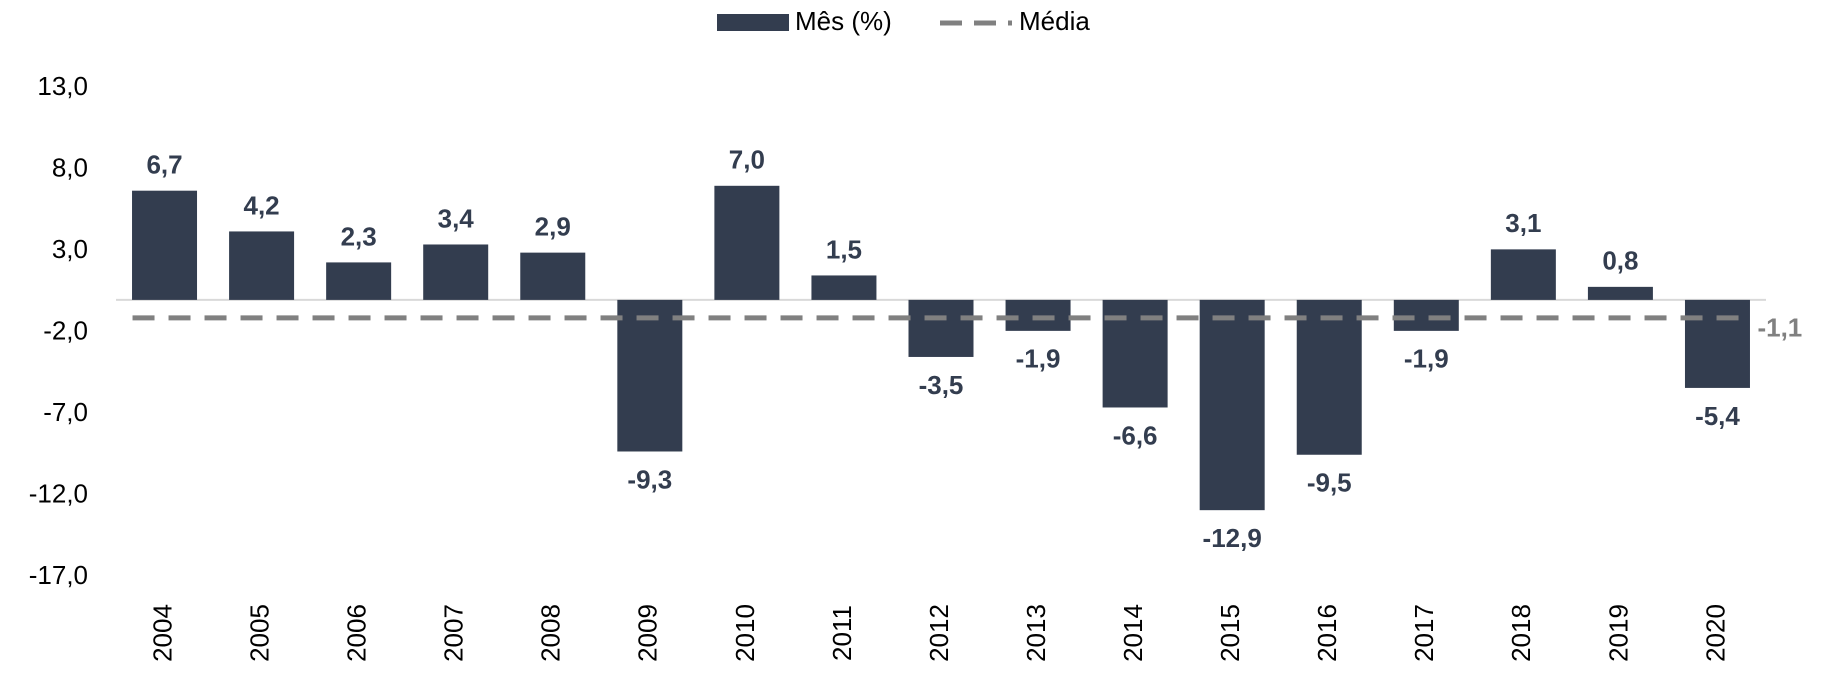 Image resolution: width=1822 pixels, height=675 pixels. What do you see at coordinates (456, 218) in the screenshot?
I see `data-label: 3,4` at bounding box center [456, 218].